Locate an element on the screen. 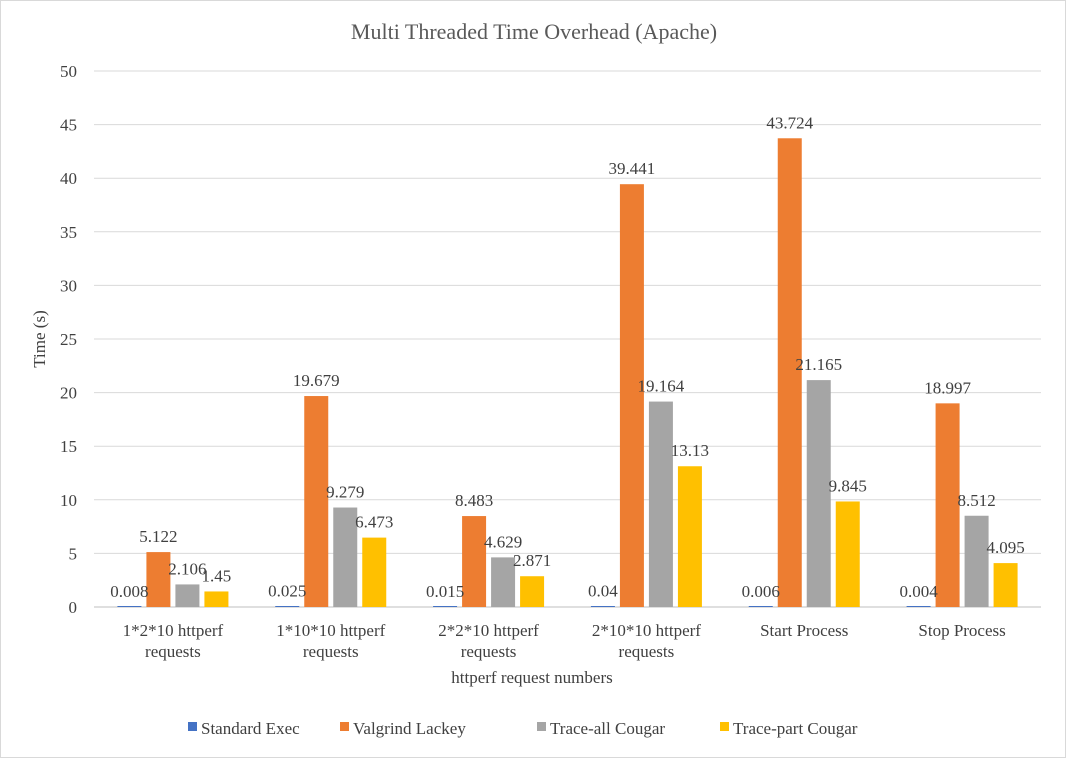 This screenshot has width=1066, height=762. data-label: 0.025 is located at coordinates (287, 591).